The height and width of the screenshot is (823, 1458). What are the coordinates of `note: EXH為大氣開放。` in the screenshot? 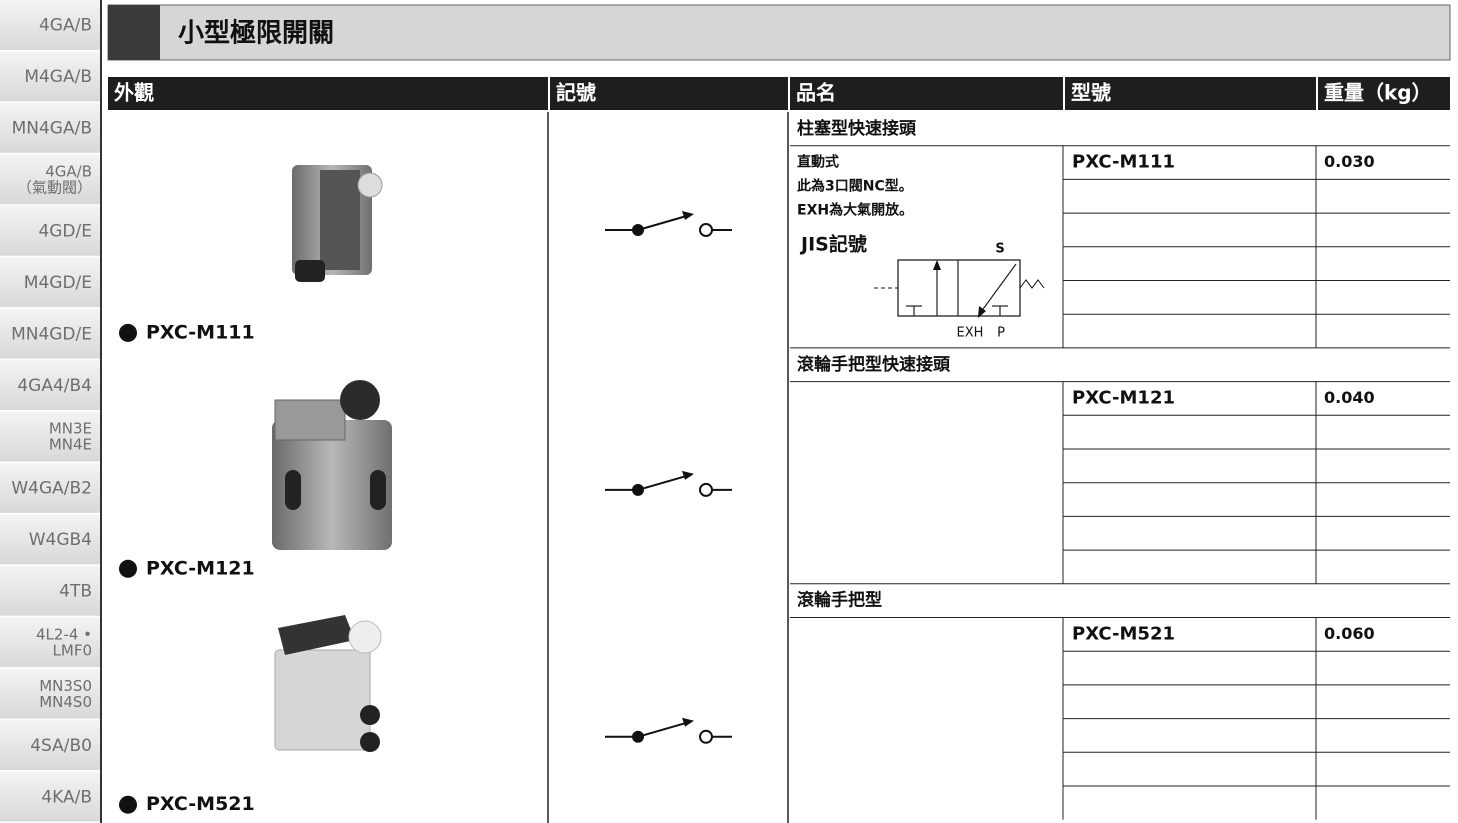 It's located at (855, 210).